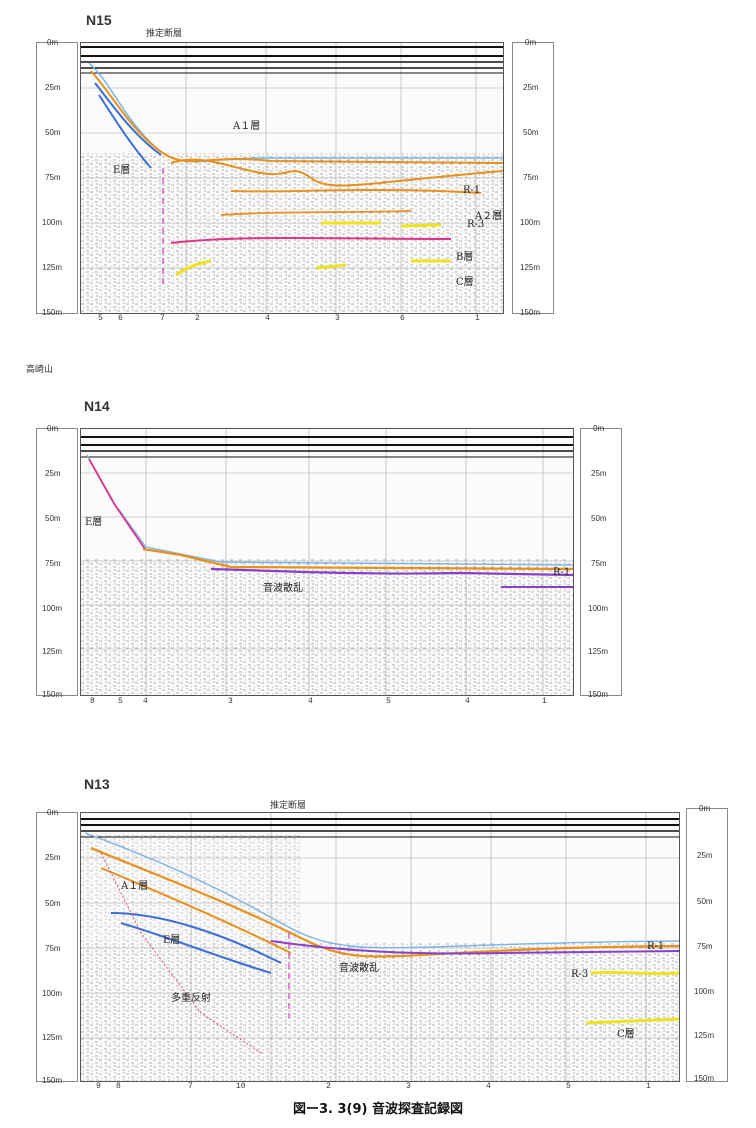 The image size is (756, 1128). Describe the element at coordinates (40, 370) in the screenshot. I see `location-note: 高崎山` at that location.